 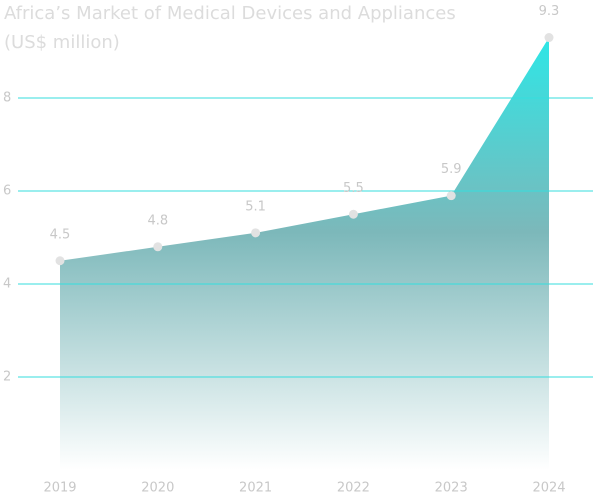 What do you see at coordinates (353, 488) in the screenshot?
I see `x-tick-label: 2022` at bounding box center [353, 488].